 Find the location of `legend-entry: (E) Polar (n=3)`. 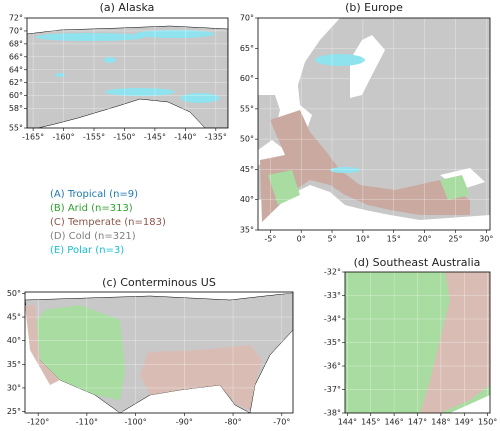

legend-entry: (E) Polar (n=3) is located at coordinates (87, 250).